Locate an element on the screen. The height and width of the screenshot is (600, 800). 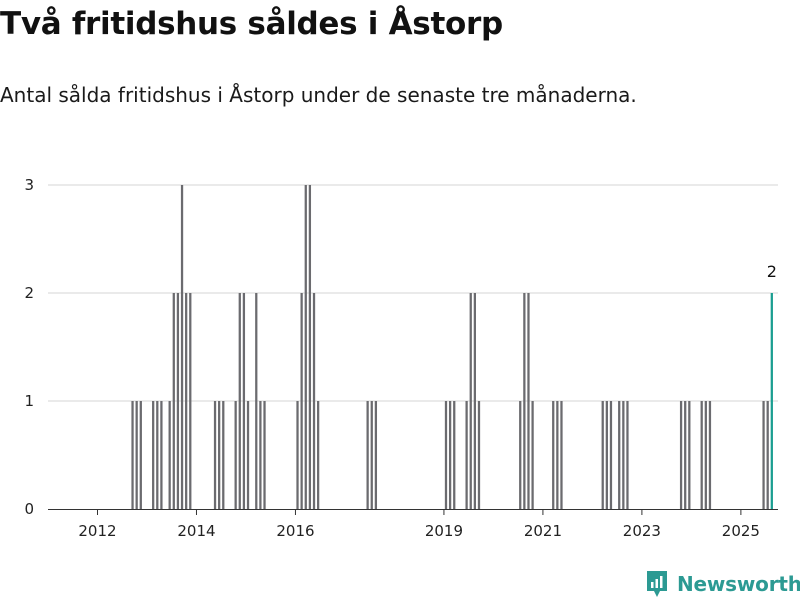
bar-highlight is located at coordinates (771, 401).